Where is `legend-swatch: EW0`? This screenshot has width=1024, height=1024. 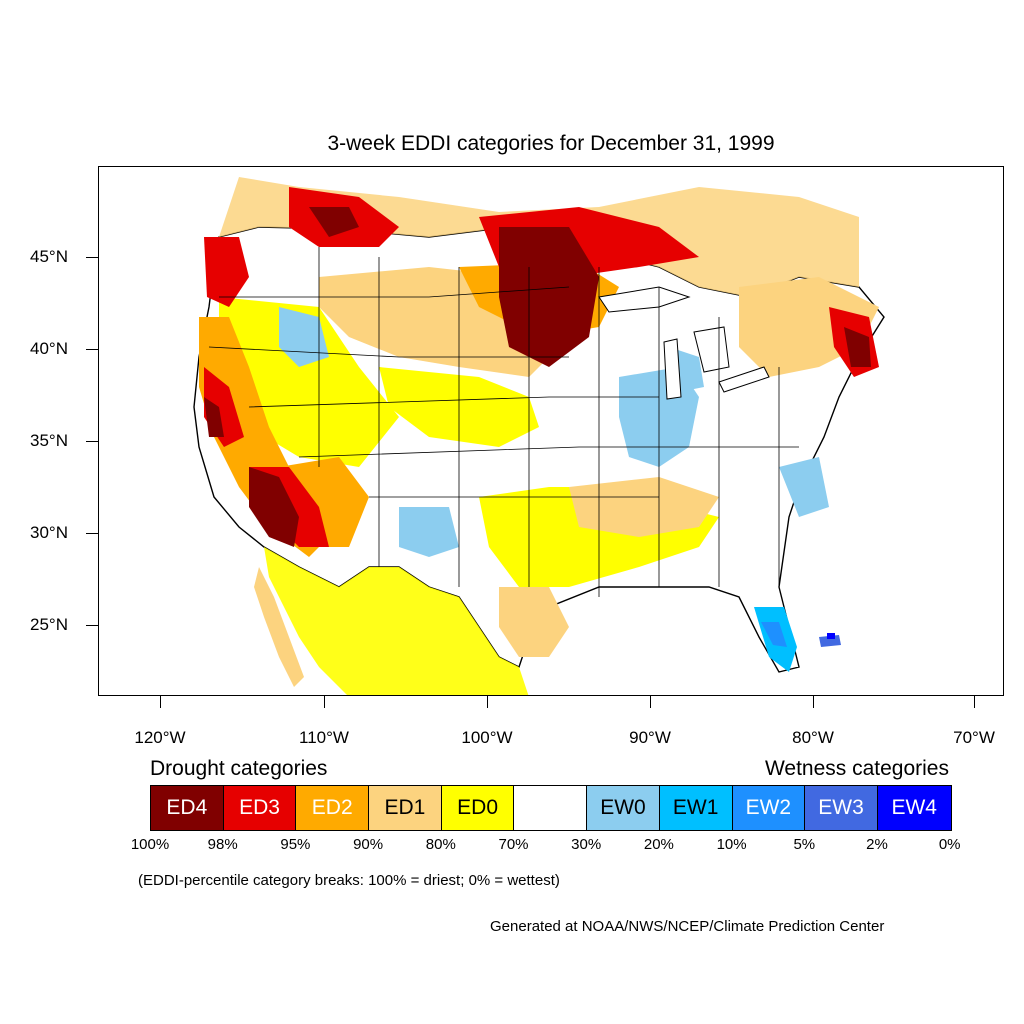
legend-swatch: EW0 is located at coordinates (623, 808).